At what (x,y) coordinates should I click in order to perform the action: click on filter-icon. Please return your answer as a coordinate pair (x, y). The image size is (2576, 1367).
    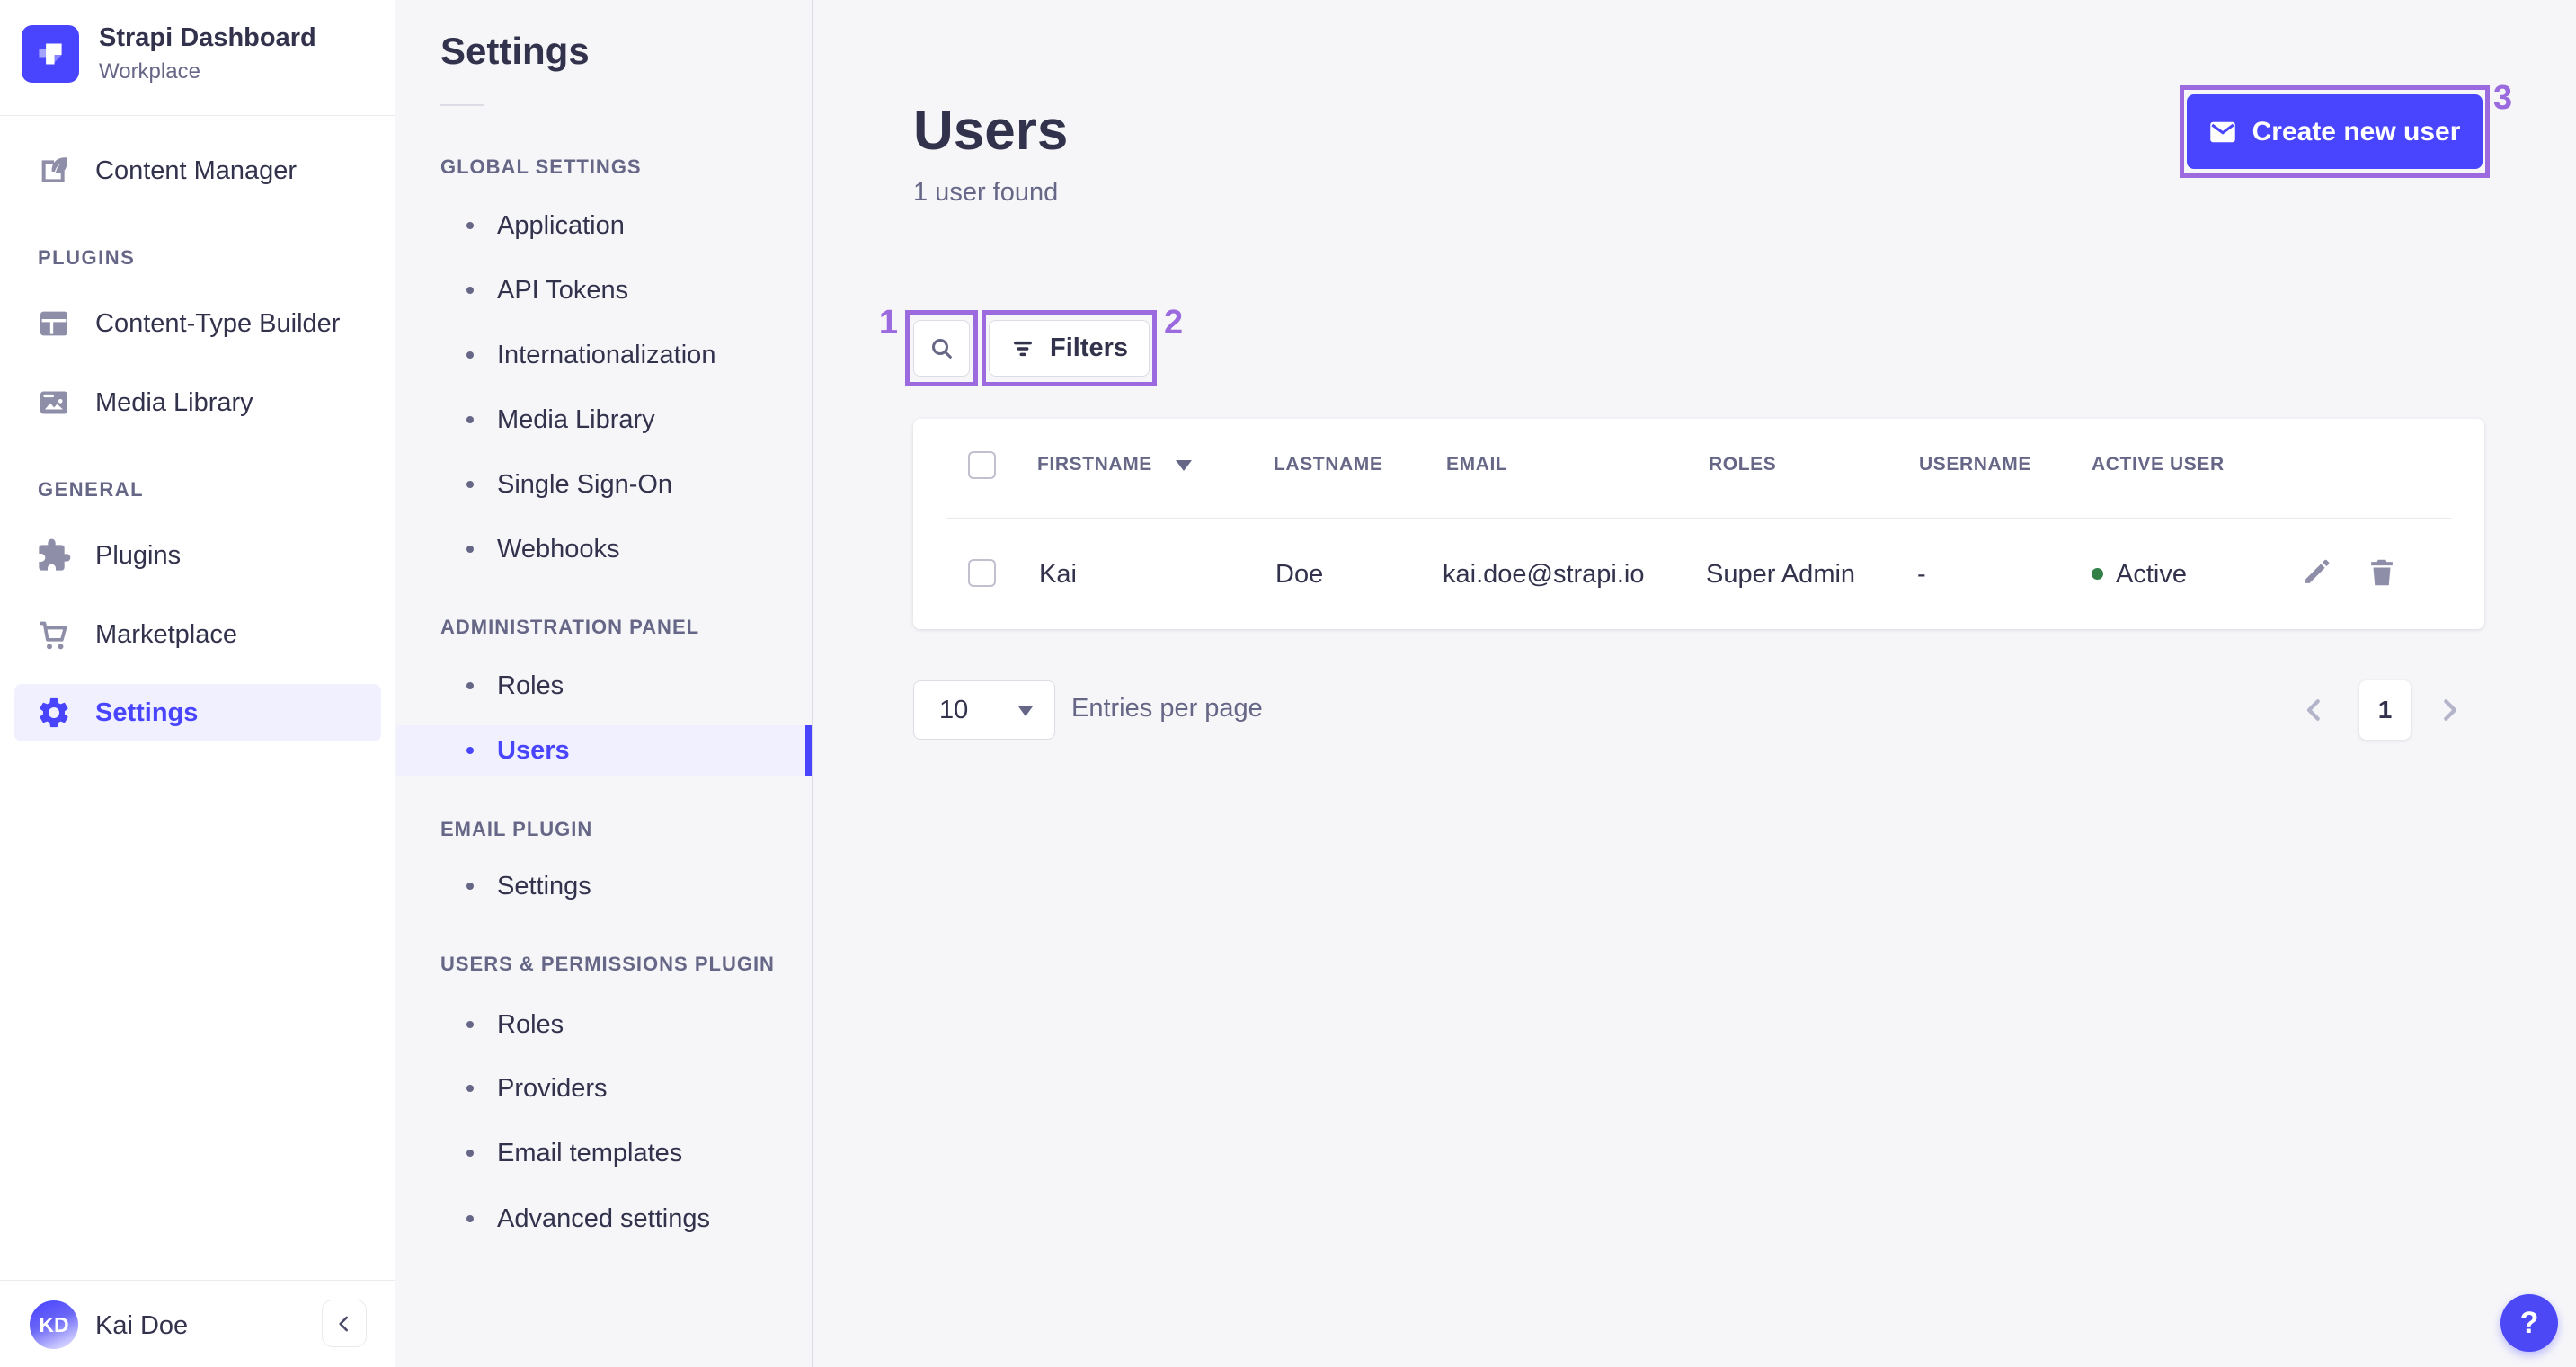
    Looking at the image, I should click on (1023, 349).